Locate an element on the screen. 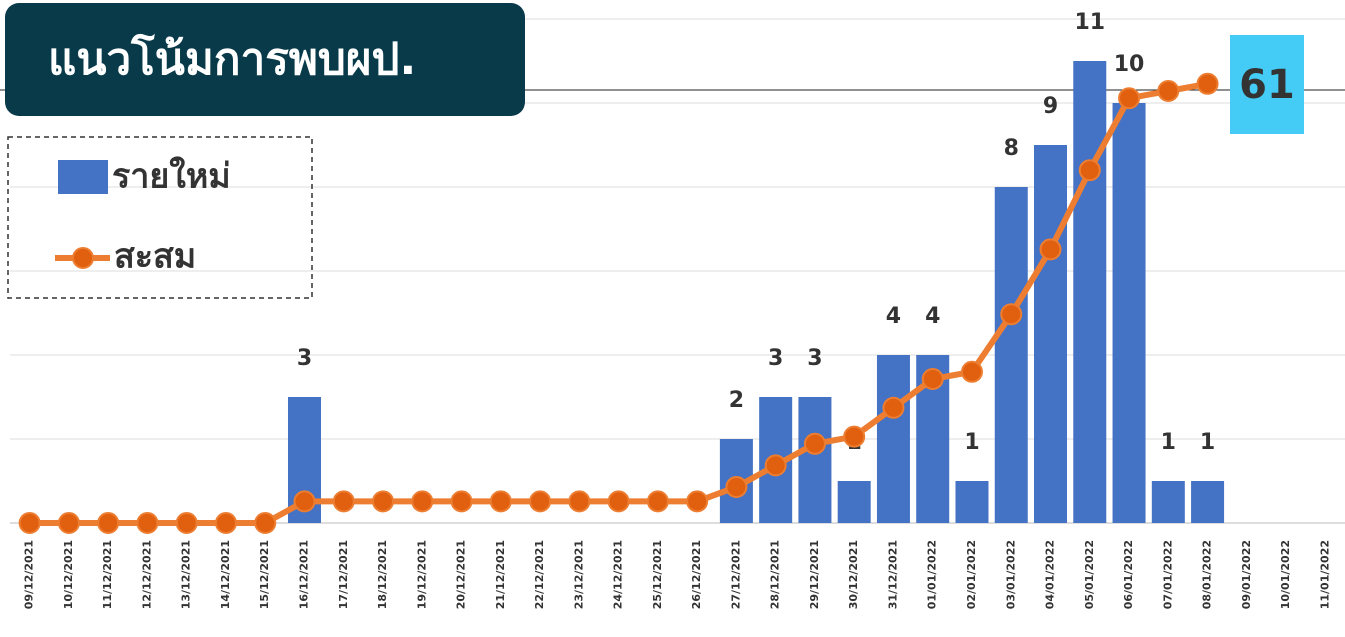  title-box is located at coordinates (265, 59).